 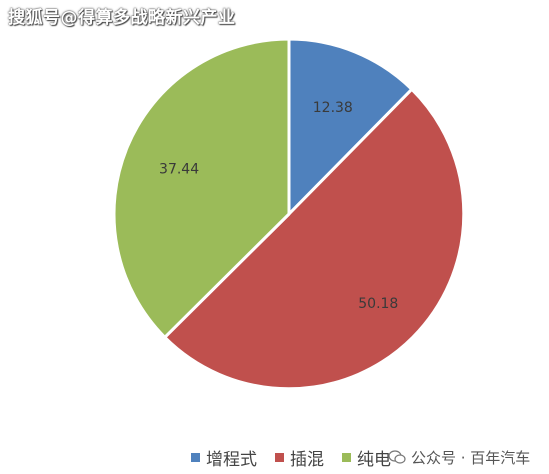 I want to click on legend-item-1: 插混, so click(x=299, y=457).